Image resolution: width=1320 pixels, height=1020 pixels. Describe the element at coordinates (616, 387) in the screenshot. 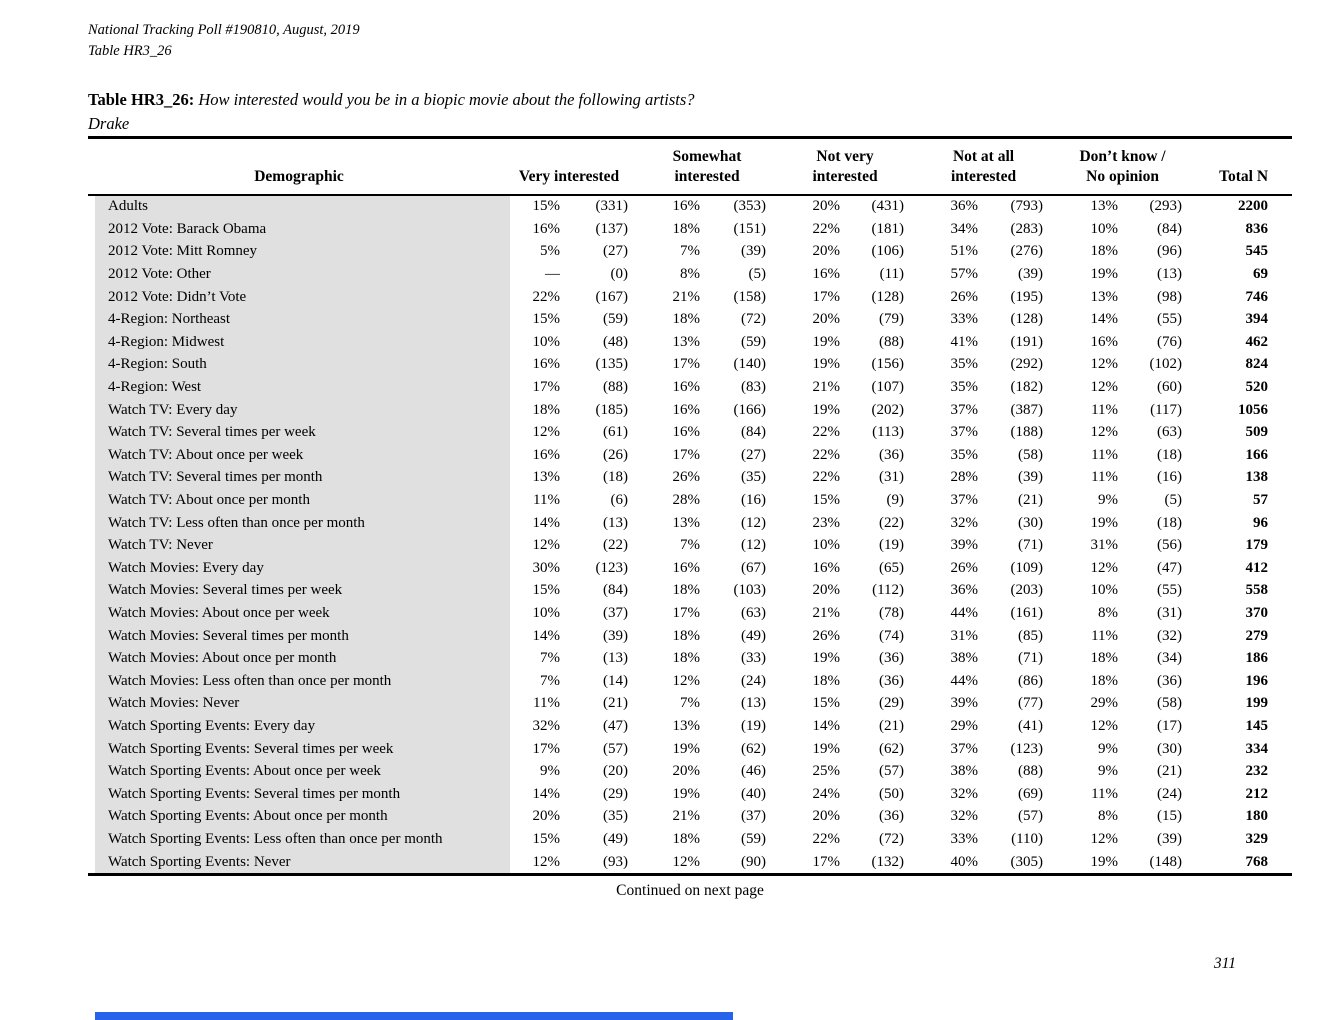

I see `count-cell: (88)` at that location.